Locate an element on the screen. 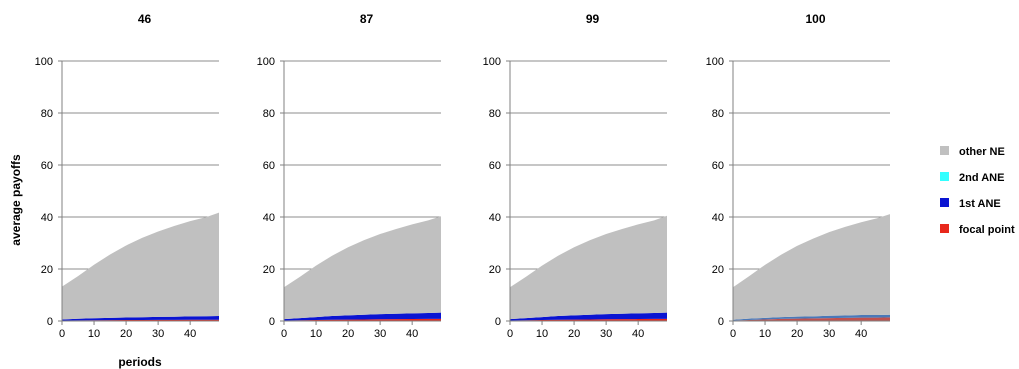 This screenshot has height=369, width=1019. chart-title: 87 is located at coordinates (367, 19).